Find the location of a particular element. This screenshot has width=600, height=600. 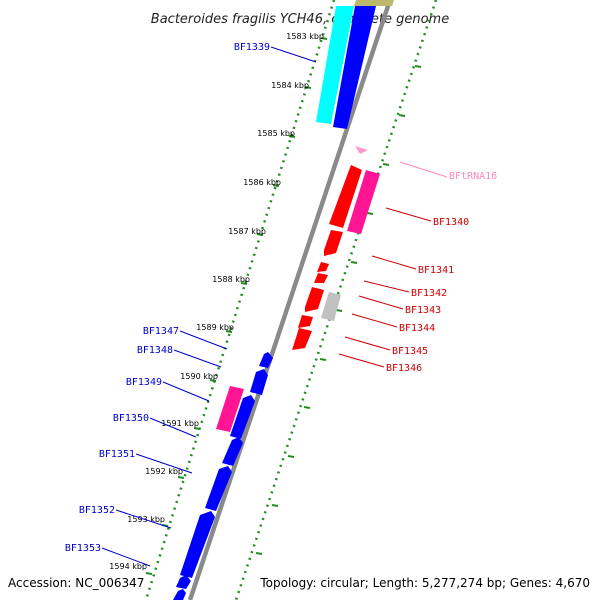

feature-bf1340-rna is located at coordinates (363, 202).